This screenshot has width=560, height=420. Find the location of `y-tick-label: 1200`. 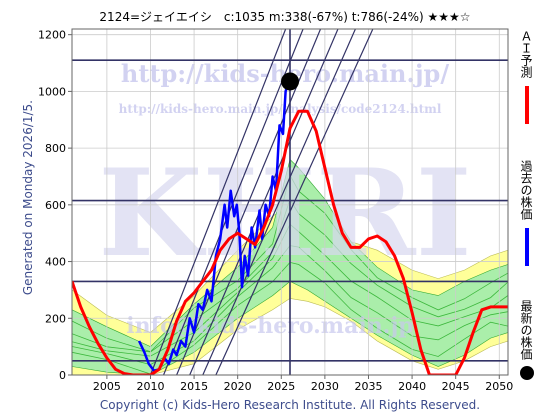

y-tick-label: 1200 is located at coordinates (52, 35).